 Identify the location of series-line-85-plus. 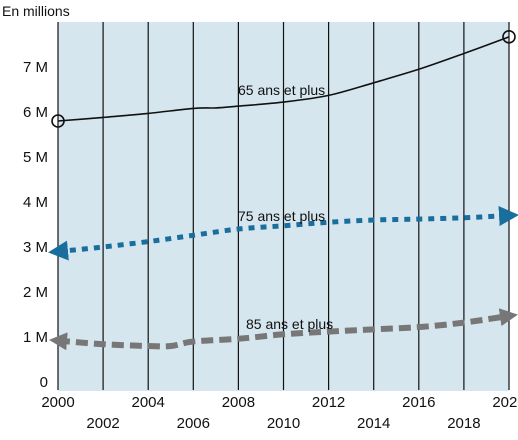
(283, 329).